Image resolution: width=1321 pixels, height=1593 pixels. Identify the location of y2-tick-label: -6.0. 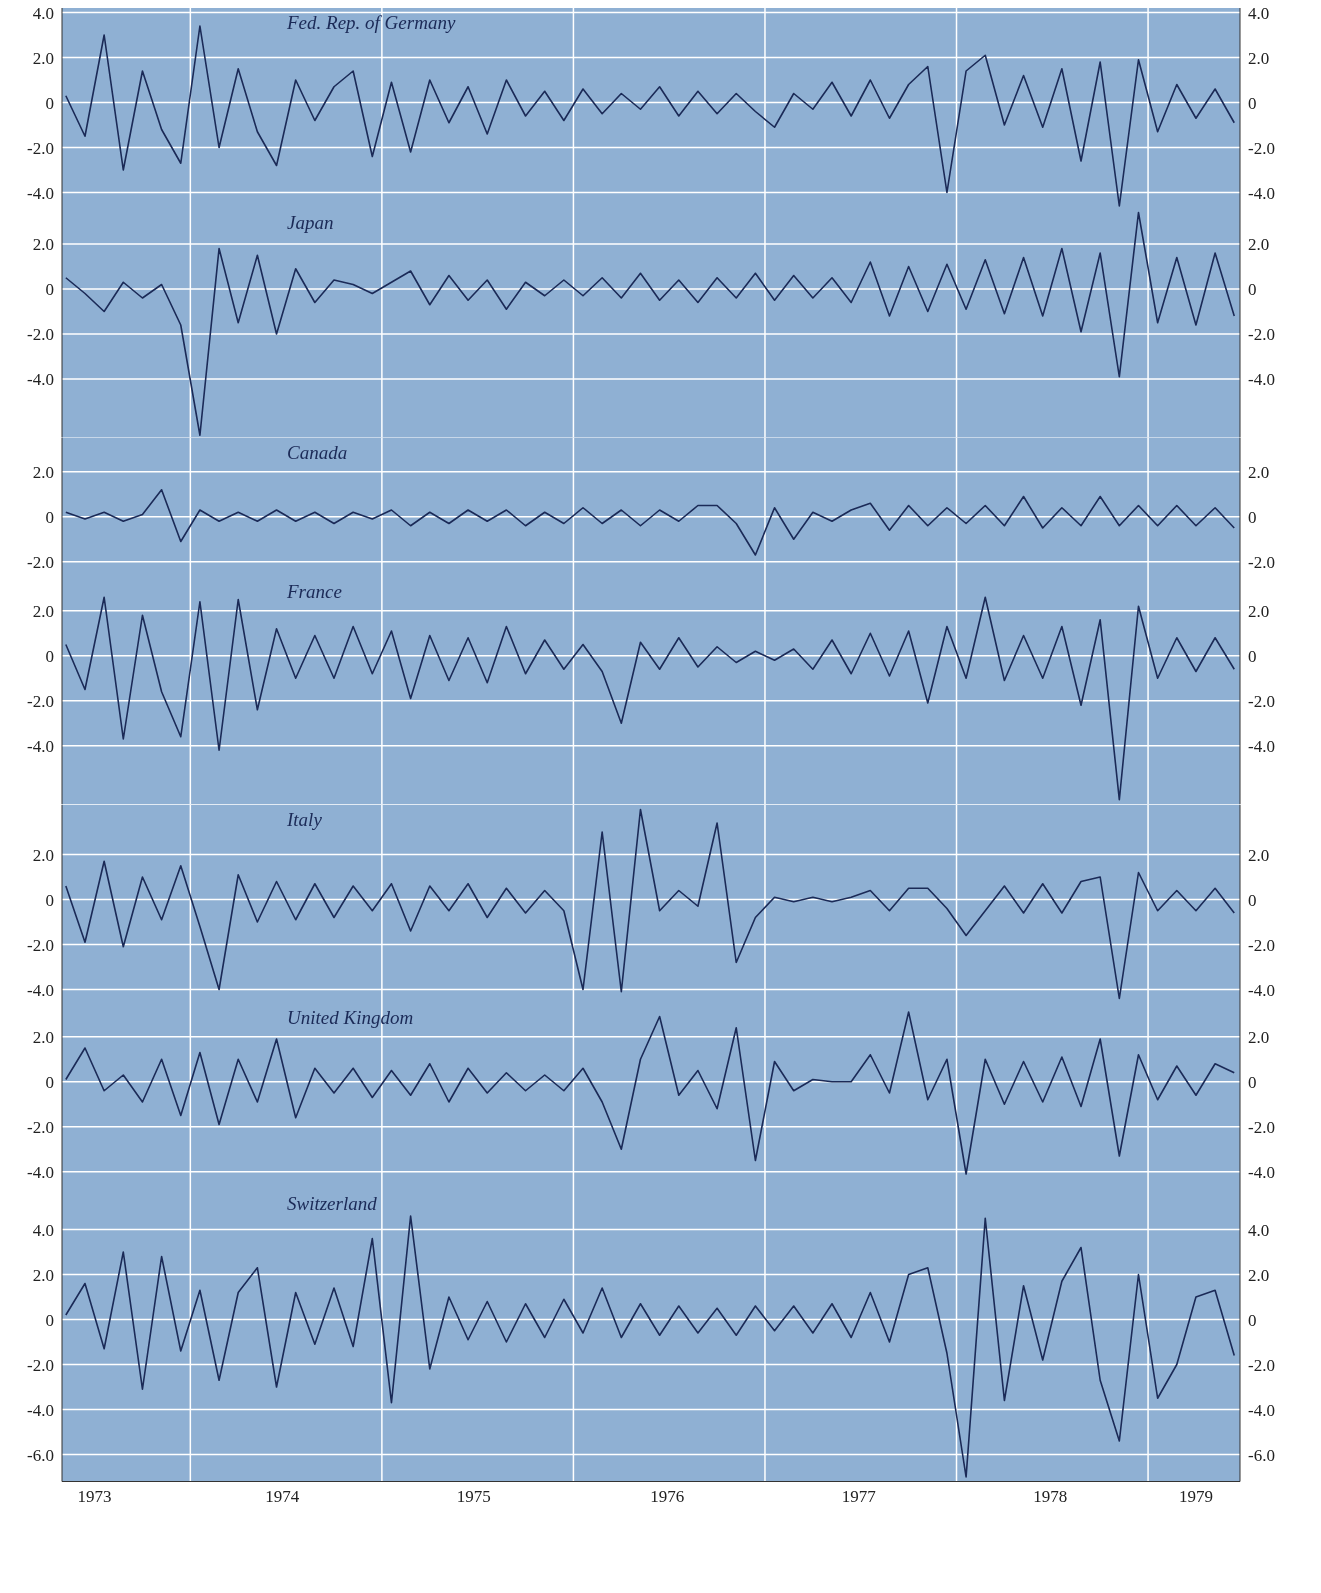
(1261, 1455).